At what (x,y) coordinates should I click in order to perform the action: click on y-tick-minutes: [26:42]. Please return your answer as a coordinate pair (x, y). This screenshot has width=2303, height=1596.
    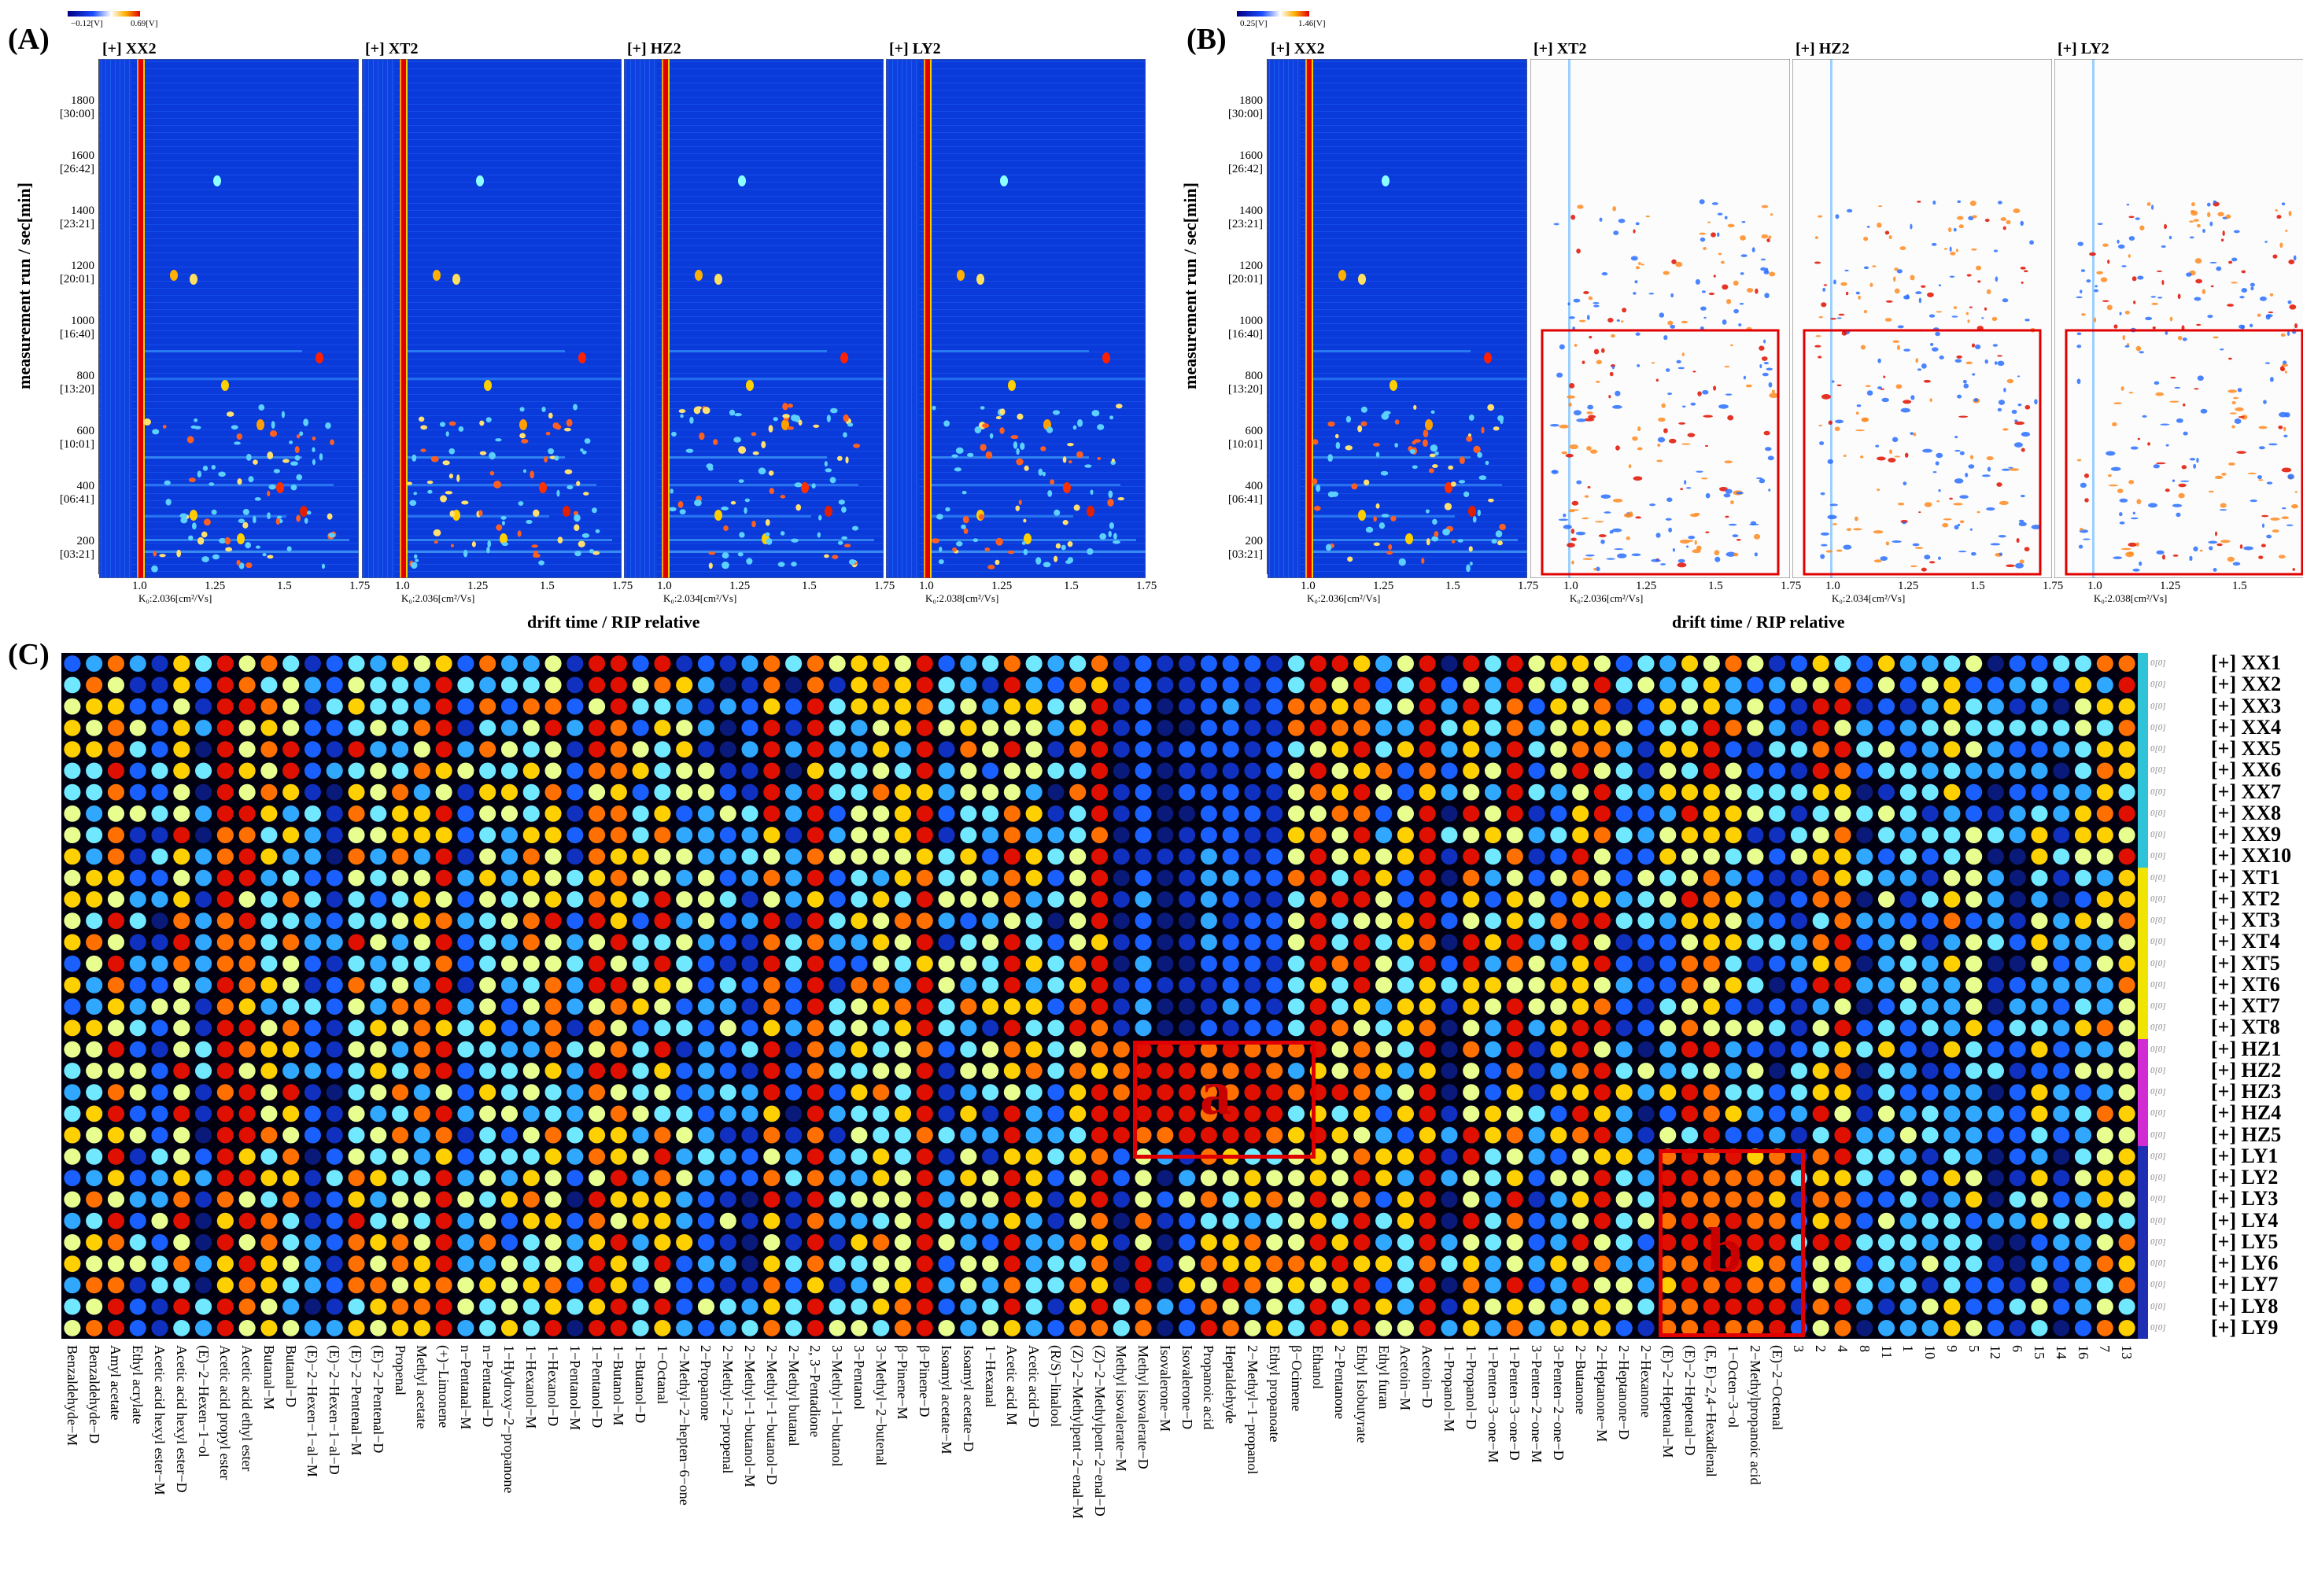
    Looking at the image, I should click on (1245, 169).